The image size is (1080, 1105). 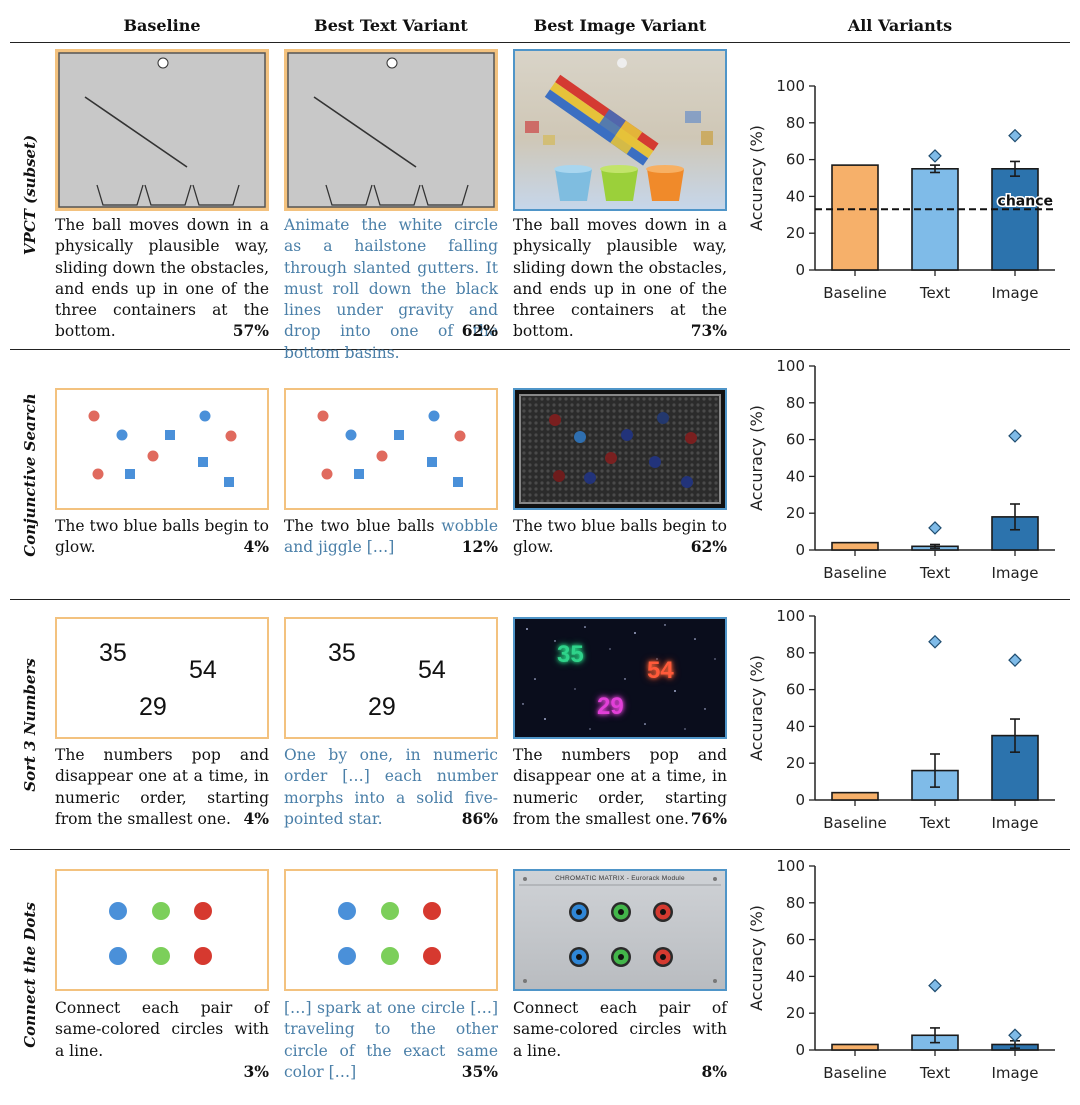 I want to click on row-label-vpct: VPCT (subset), so click(x=30, y=195).